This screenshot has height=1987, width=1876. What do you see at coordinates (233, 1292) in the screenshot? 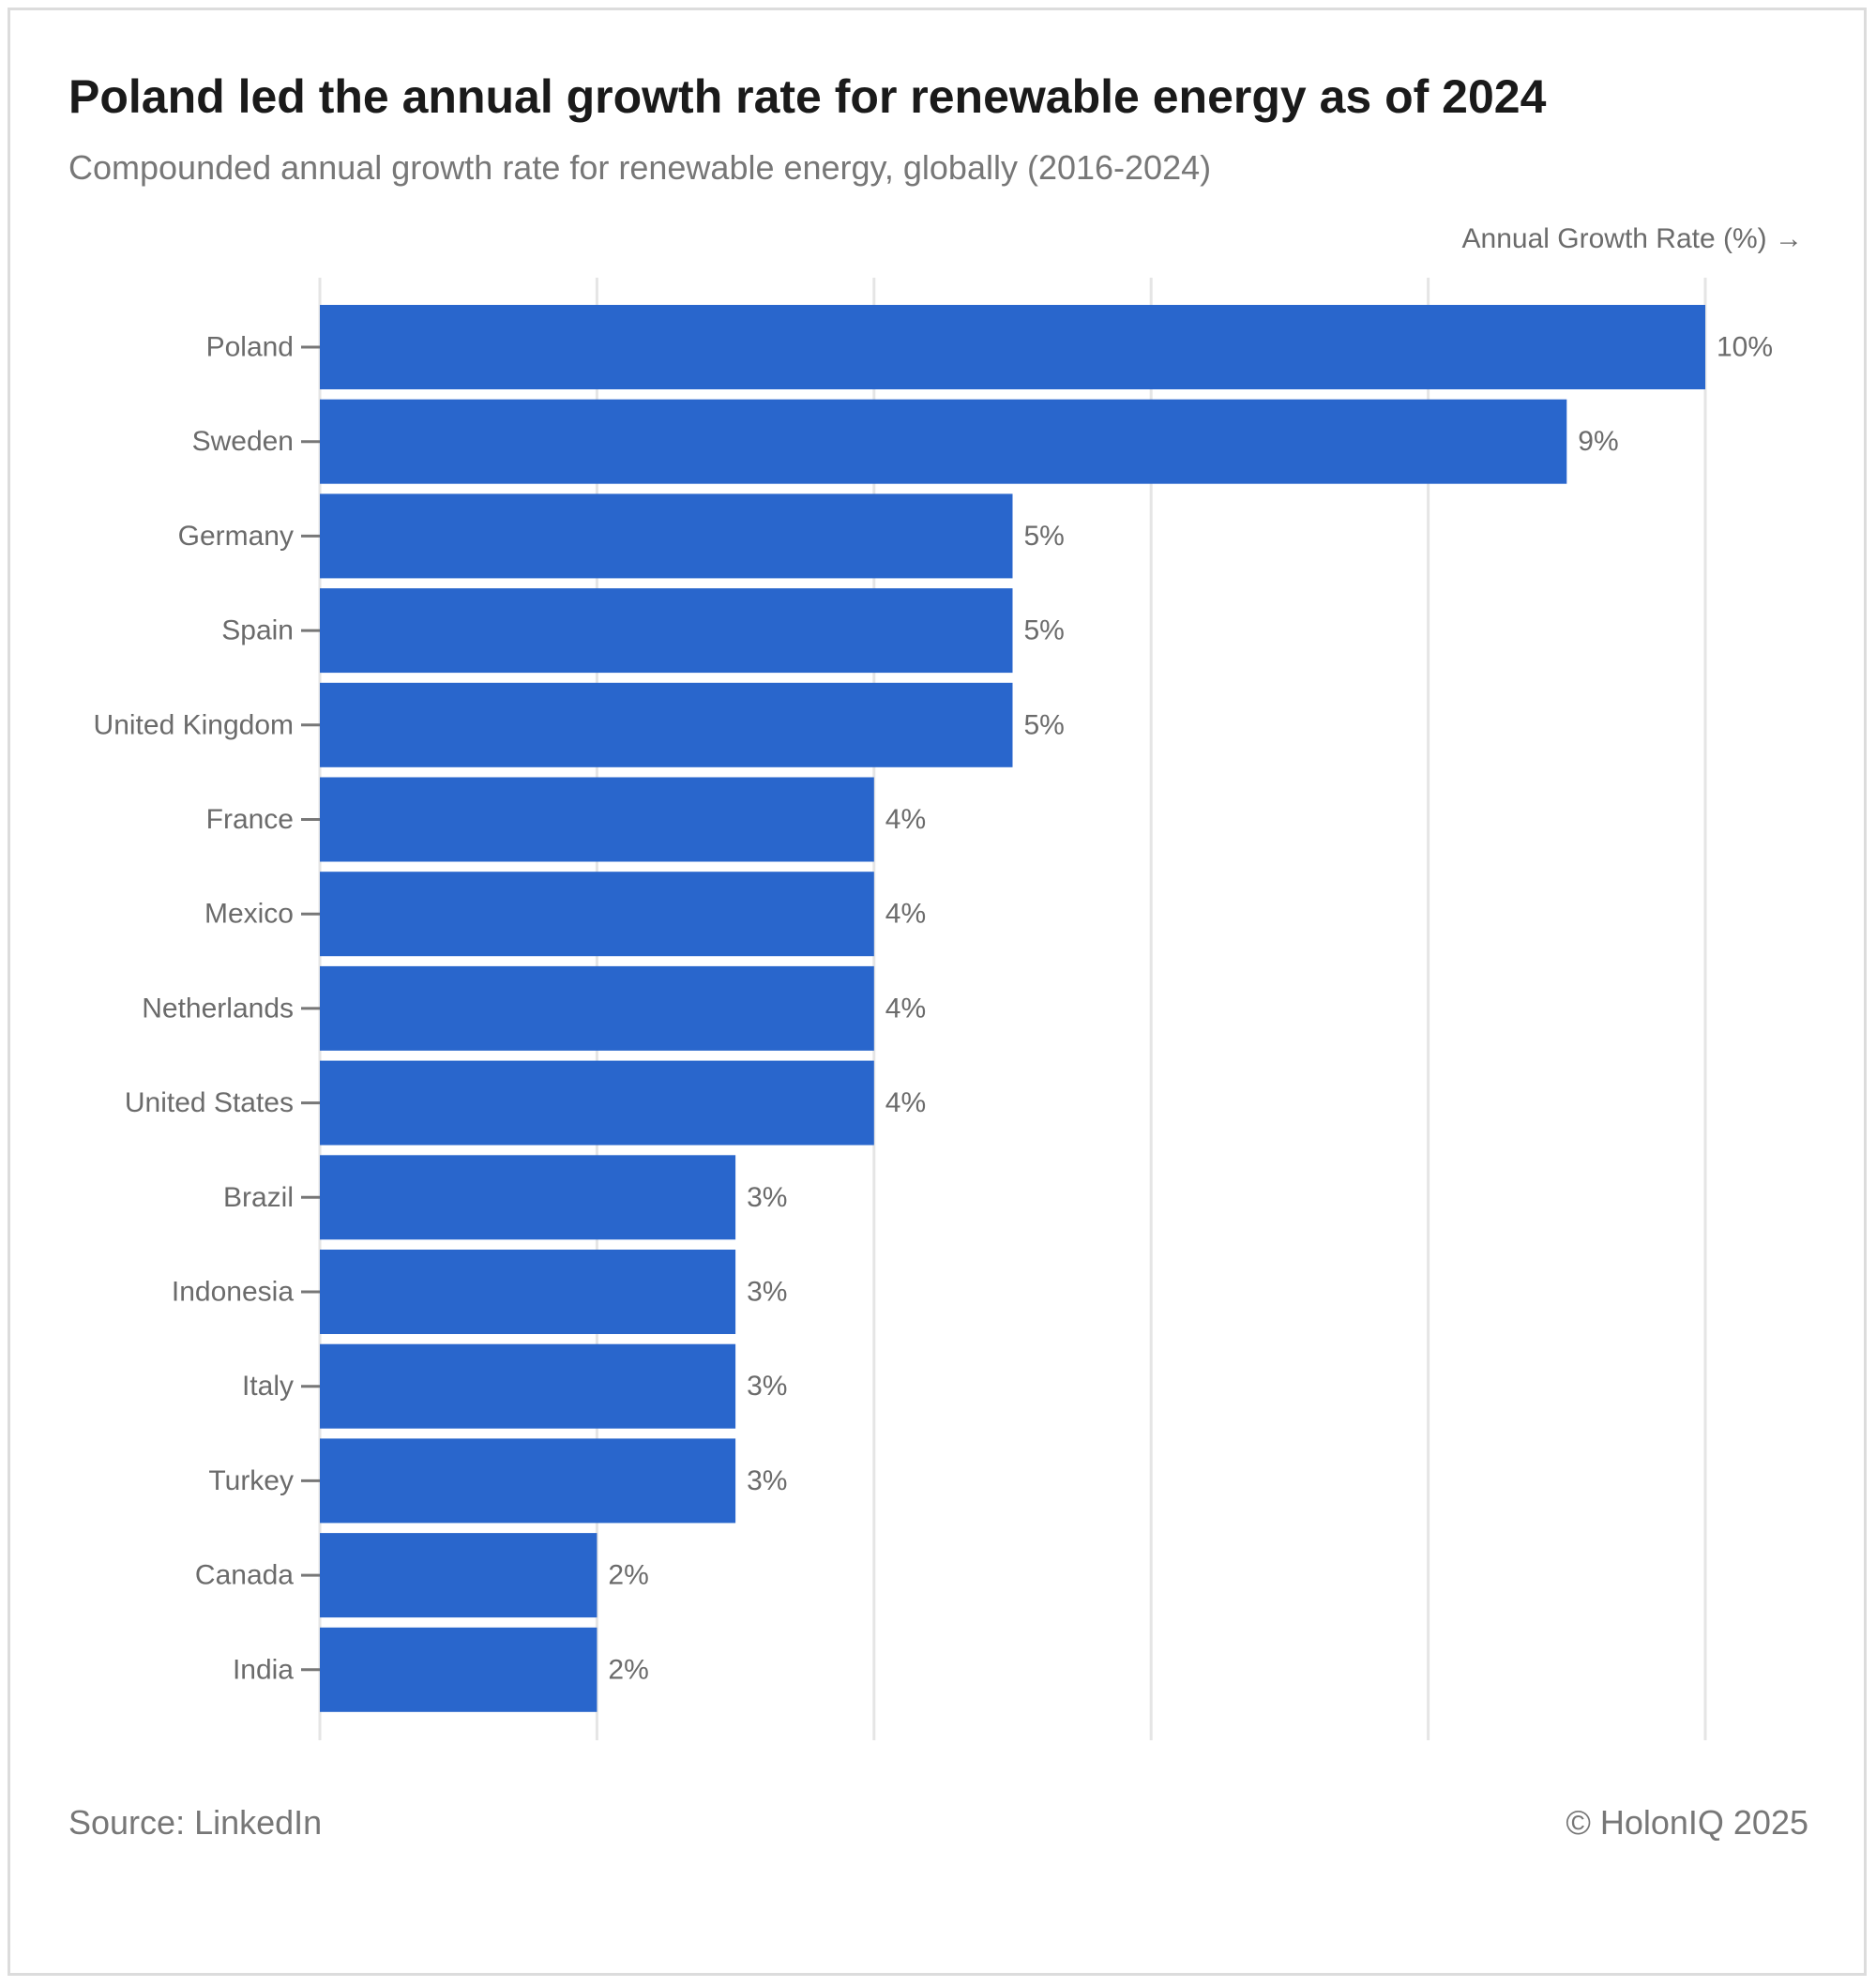
I see `y-tick-label: Indonesia` at bounding box center [233, 1292].